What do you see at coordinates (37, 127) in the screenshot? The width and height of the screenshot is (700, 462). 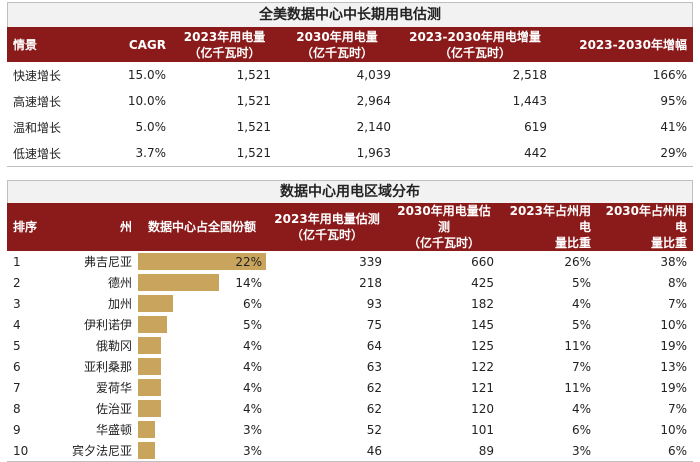 I see `cell-scenario: 温和增长` at bounding box center [37, 127].